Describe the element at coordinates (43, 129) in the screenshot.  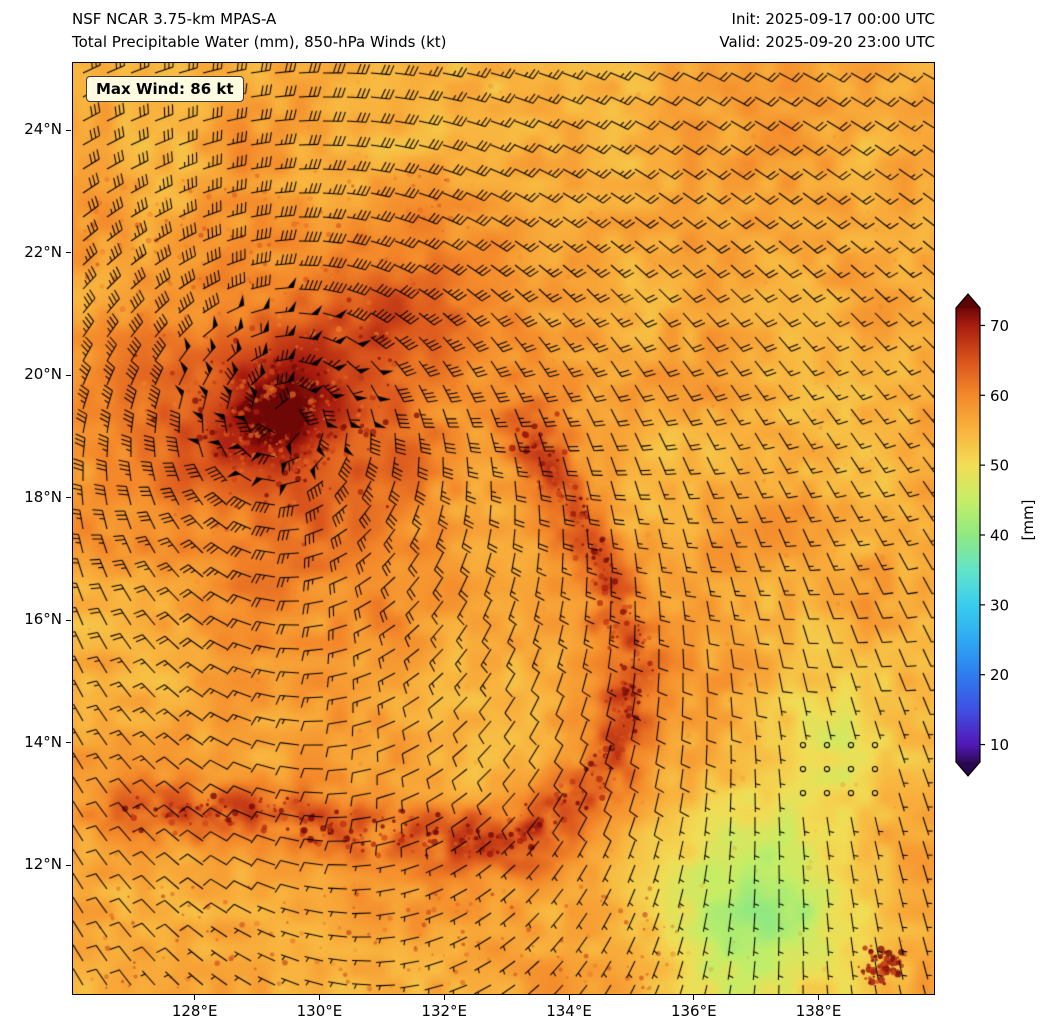
I see `y-tick-label: 24°N` at that location.